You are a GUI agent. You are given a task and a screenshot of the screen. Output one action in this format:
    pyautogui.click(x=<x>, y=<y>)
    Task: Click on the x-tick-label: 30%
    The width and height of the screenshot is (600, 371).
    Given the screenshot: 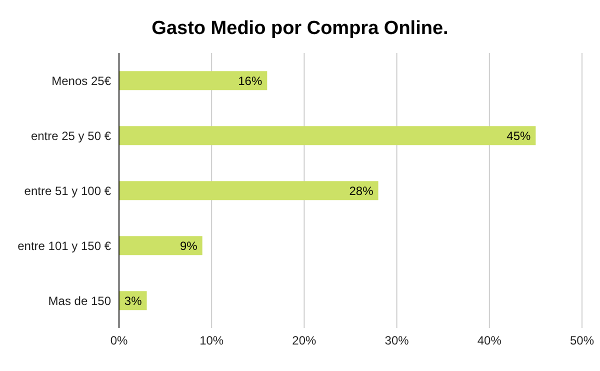 What is the action you would take?
    pyautogui.click(x=397, y=341)
    